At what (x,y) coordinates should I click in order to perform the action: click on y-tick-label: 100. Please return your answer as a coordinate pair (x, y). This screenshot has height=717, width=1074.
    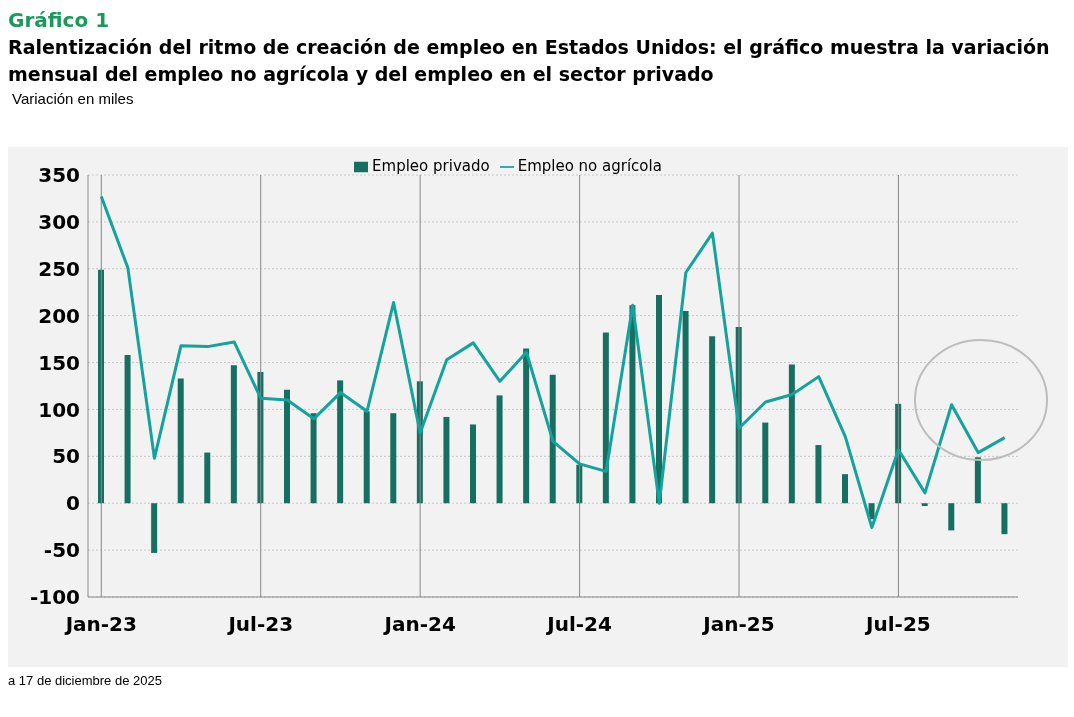
    Looking at the image, I should click on (59, 409).